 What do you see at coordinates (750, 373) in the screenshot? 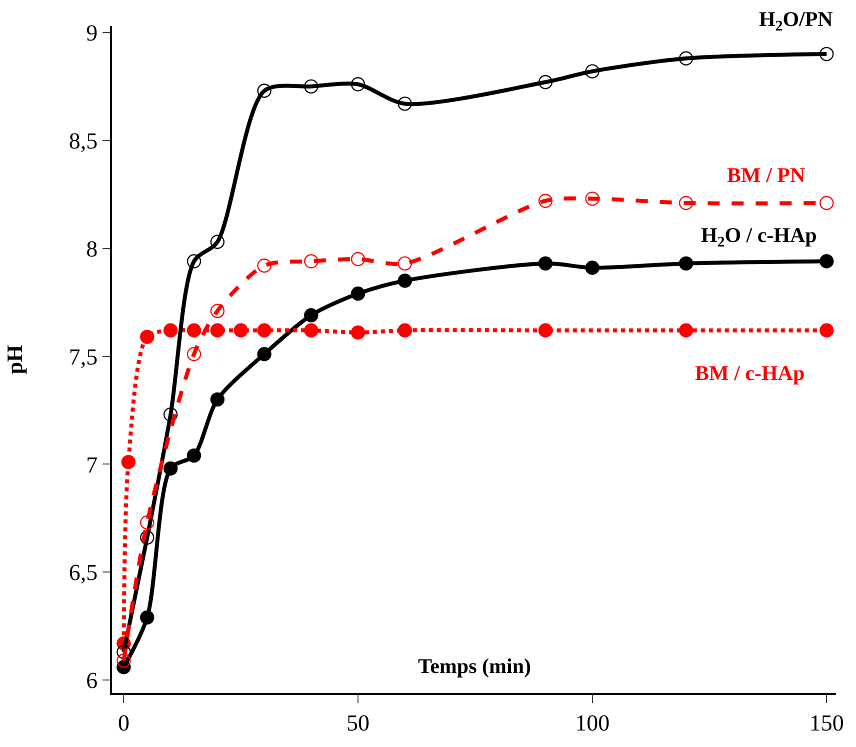
I see `series-label: BM / c-HAp` at bounding box center [750, 373].